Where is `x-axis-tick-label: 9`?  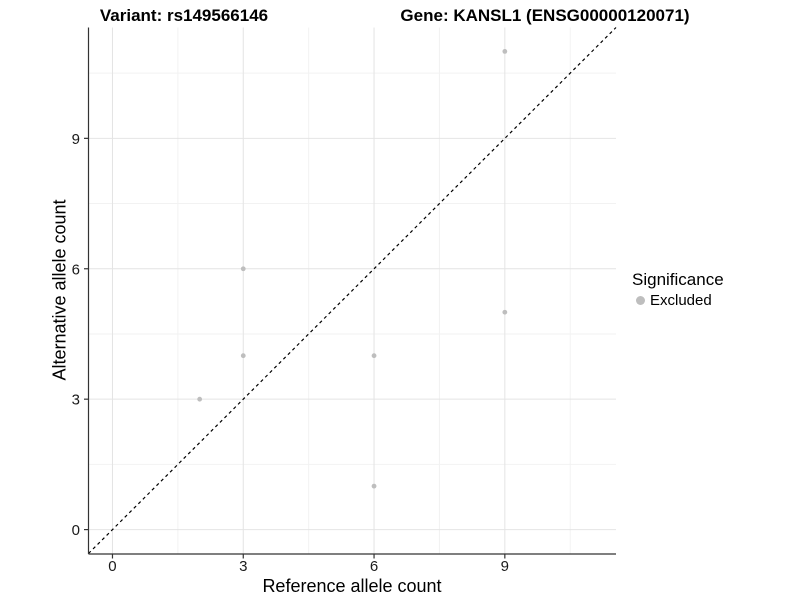 x-axis-tick-label: 9 is located at coordinates (505, 566).